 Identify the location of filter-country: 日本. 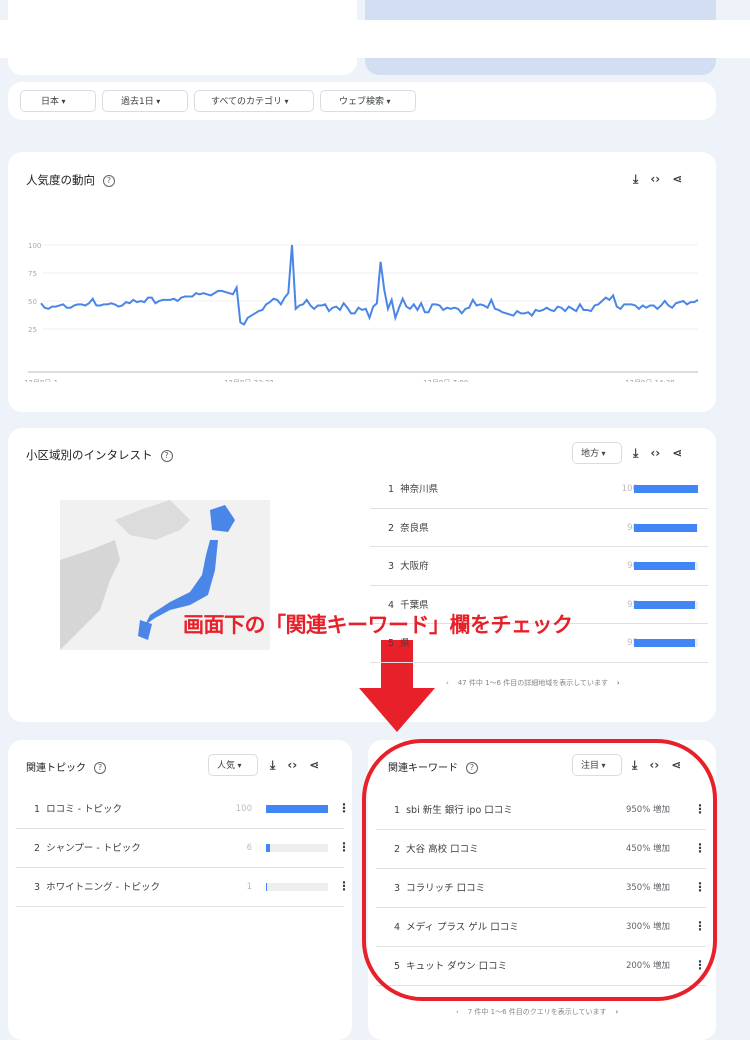
(58, 101).